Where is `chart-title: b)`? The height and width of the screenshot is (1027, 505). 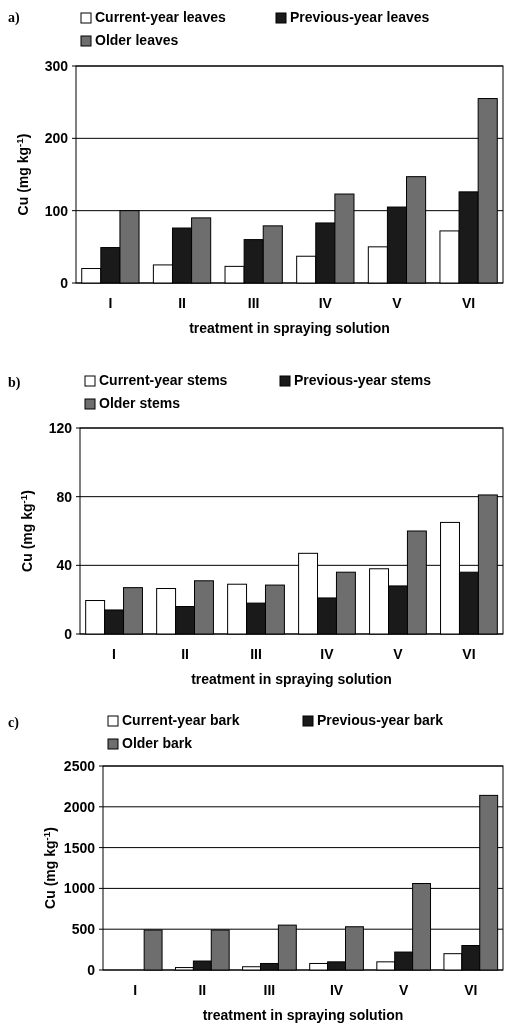
chart-title: b) is located at coordinates (14, 383).